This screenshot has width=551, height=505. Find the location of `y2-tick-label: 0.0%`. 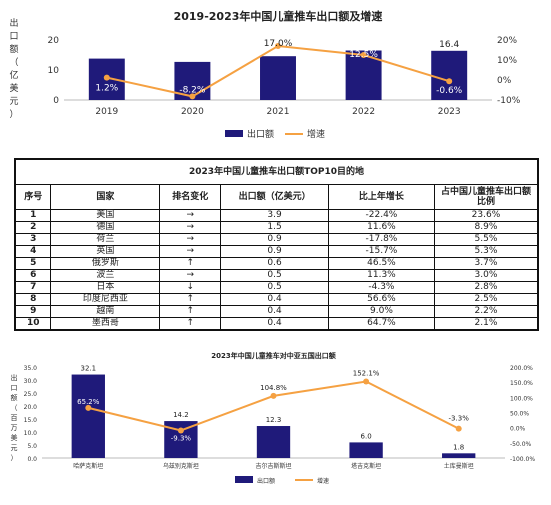

y2-tick-label: 0.0% is located at coordinates (518, 429).